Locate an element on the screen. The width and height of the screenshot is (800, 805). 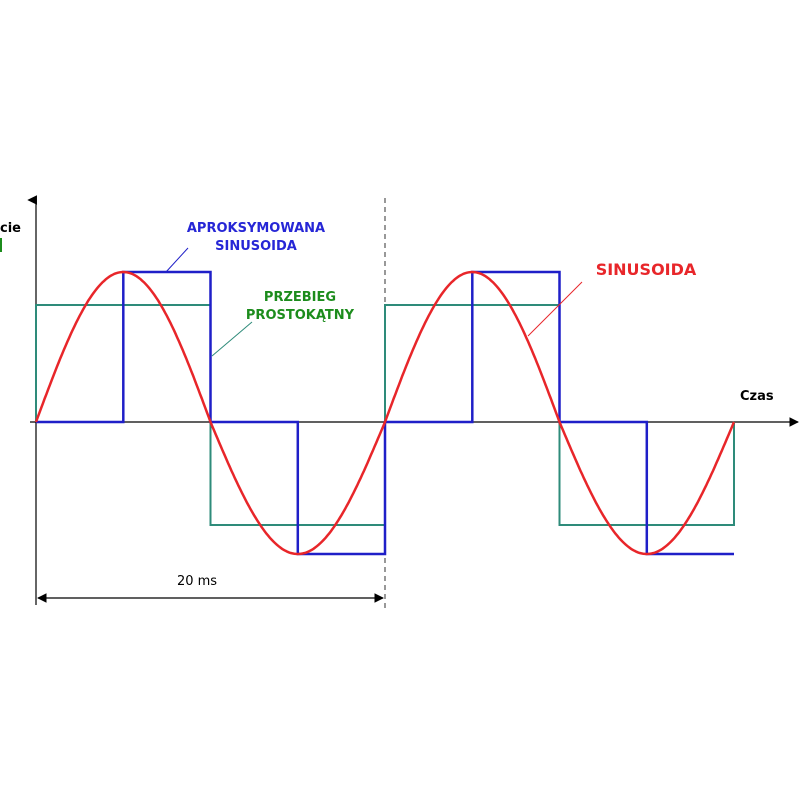
y-axis-label: cie is located at coordinates (10, 228).